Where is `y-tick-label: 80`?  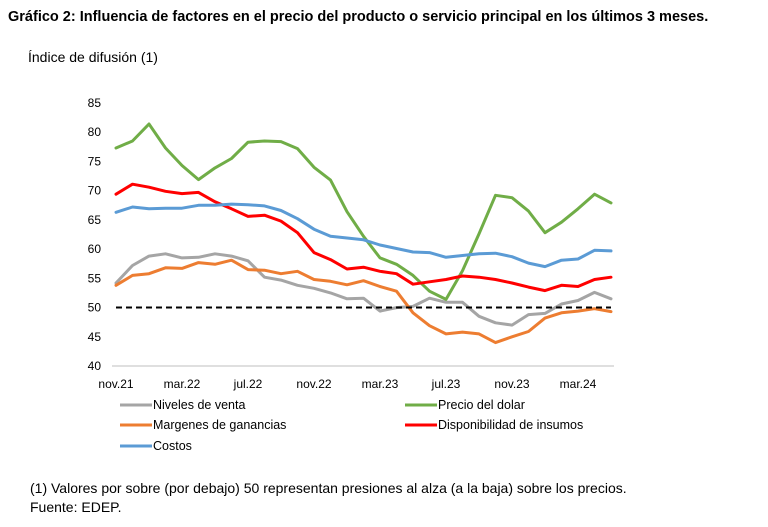 y-tick-label: 80 is located at coordinates (95, 132).